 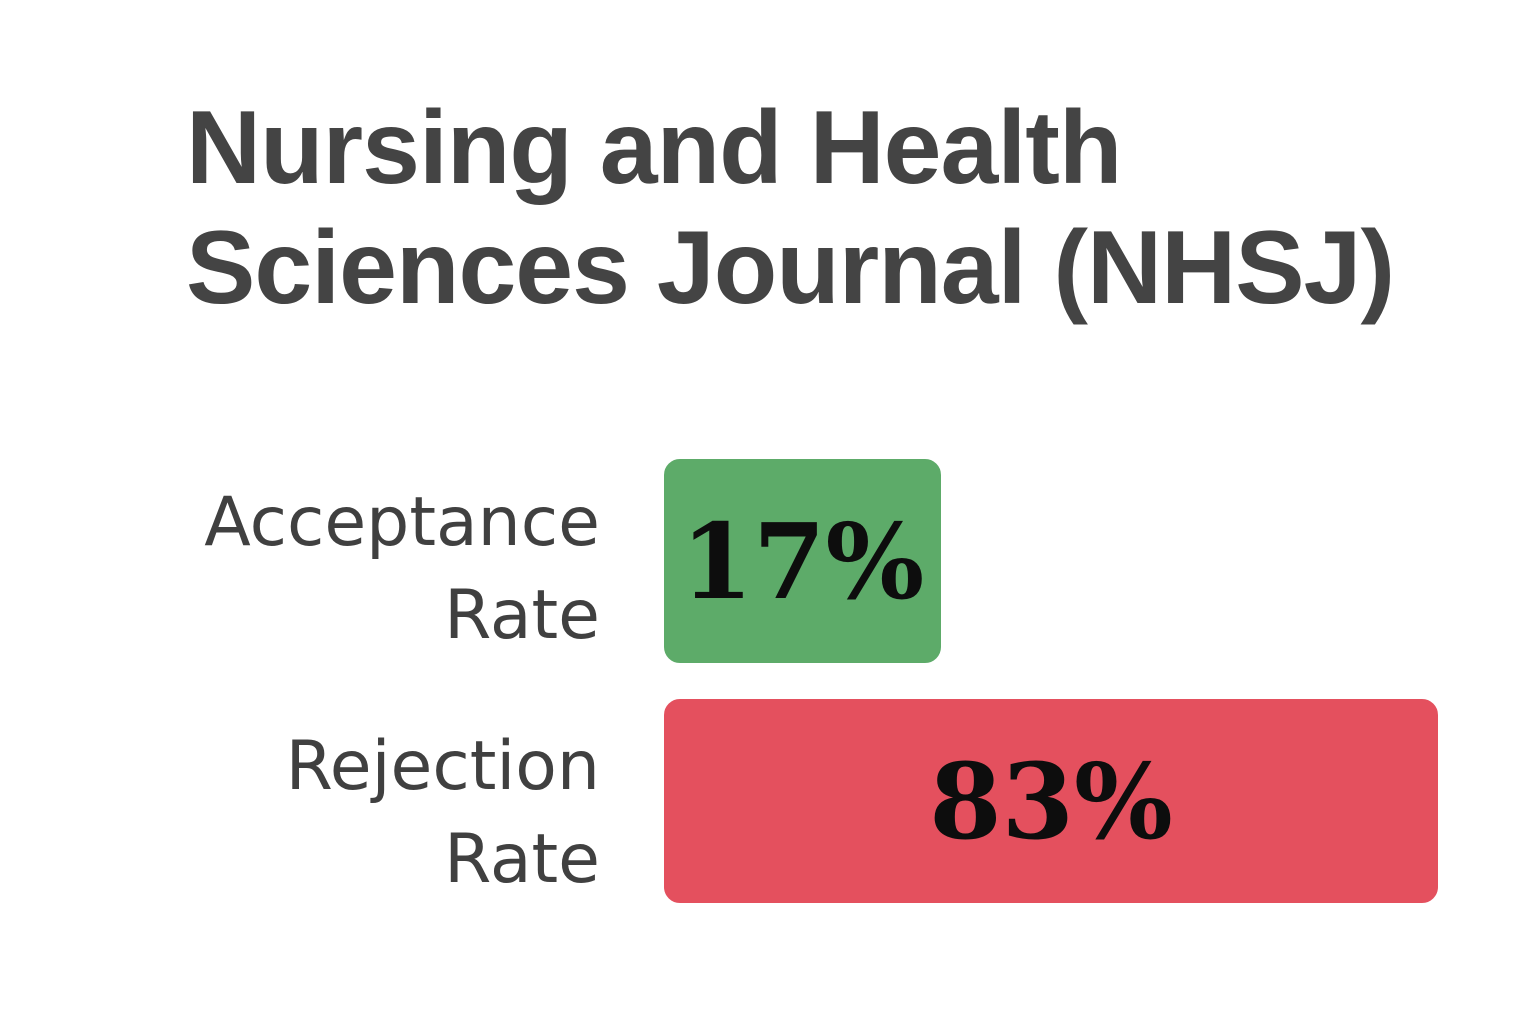 What do you see at coordinates (370, 569) in the screenshot?
I see `category-label-acceptance: Acceptance Rate` at bounding box center [370, 569].